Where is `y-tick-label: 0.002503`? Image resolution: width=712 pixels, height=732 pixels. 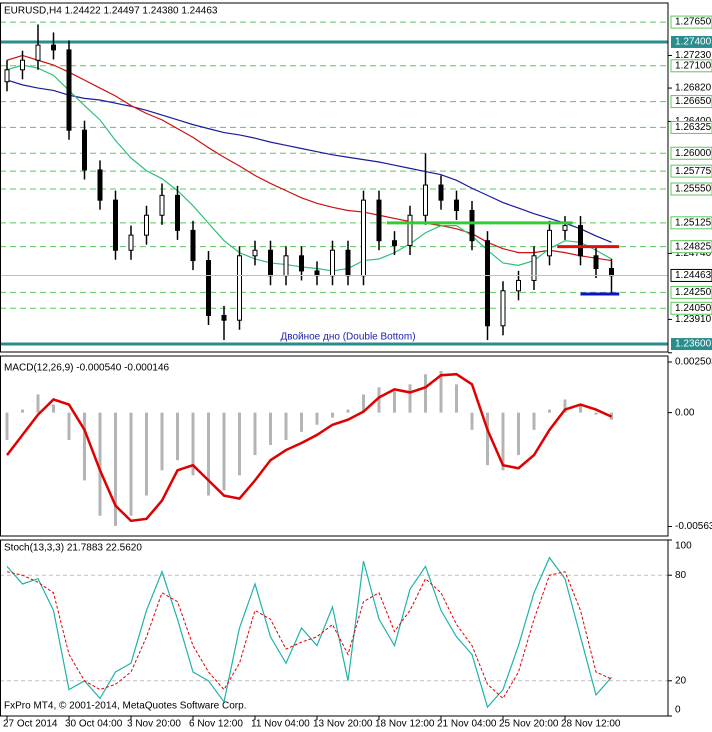
y-tick-label: 0.002503 is located at coordinates (693, 362).